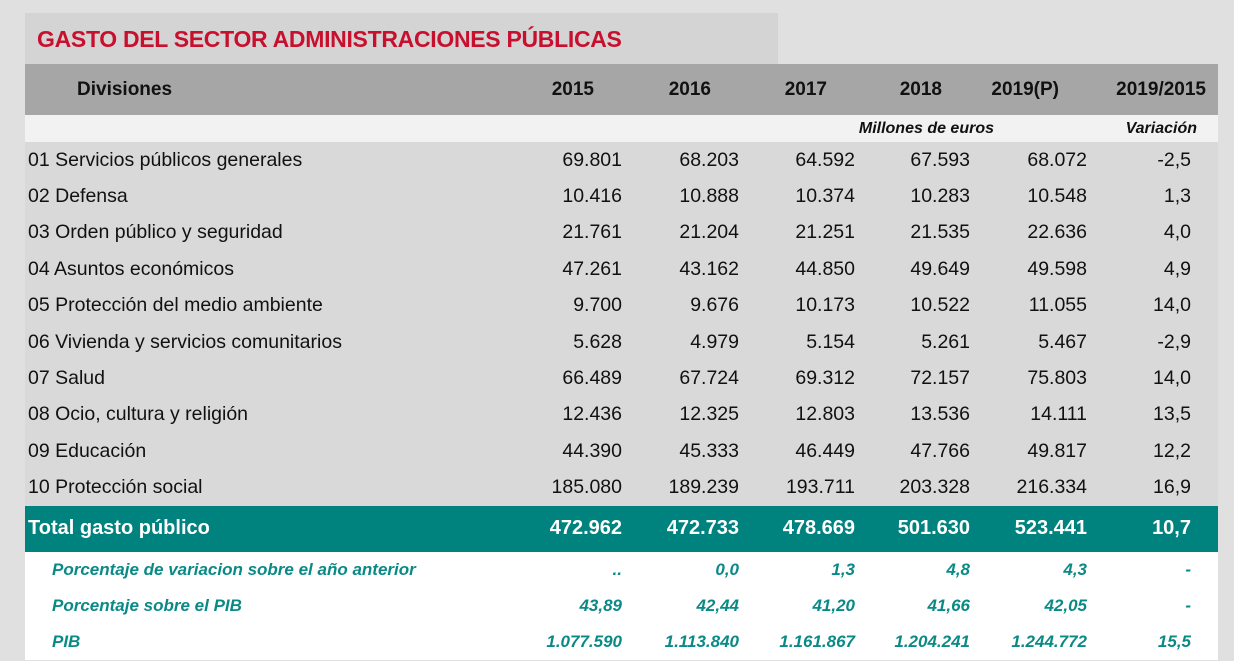 This screenshot has width=1234, height=661. Describe the element at coordinates (576, 451) in the screenshot. I see `row-value: 44.390` at that location.